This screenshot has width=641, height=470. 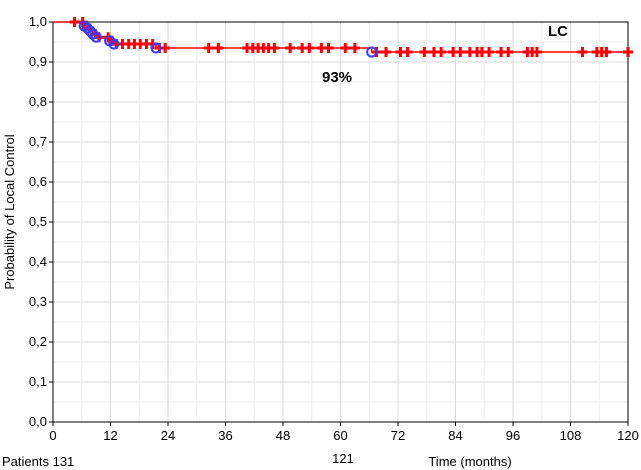 What do you see at coordinates (38, 261) in the screenshot?
I see `y-tick-label: 0,4` at bounding box center [38, 261].